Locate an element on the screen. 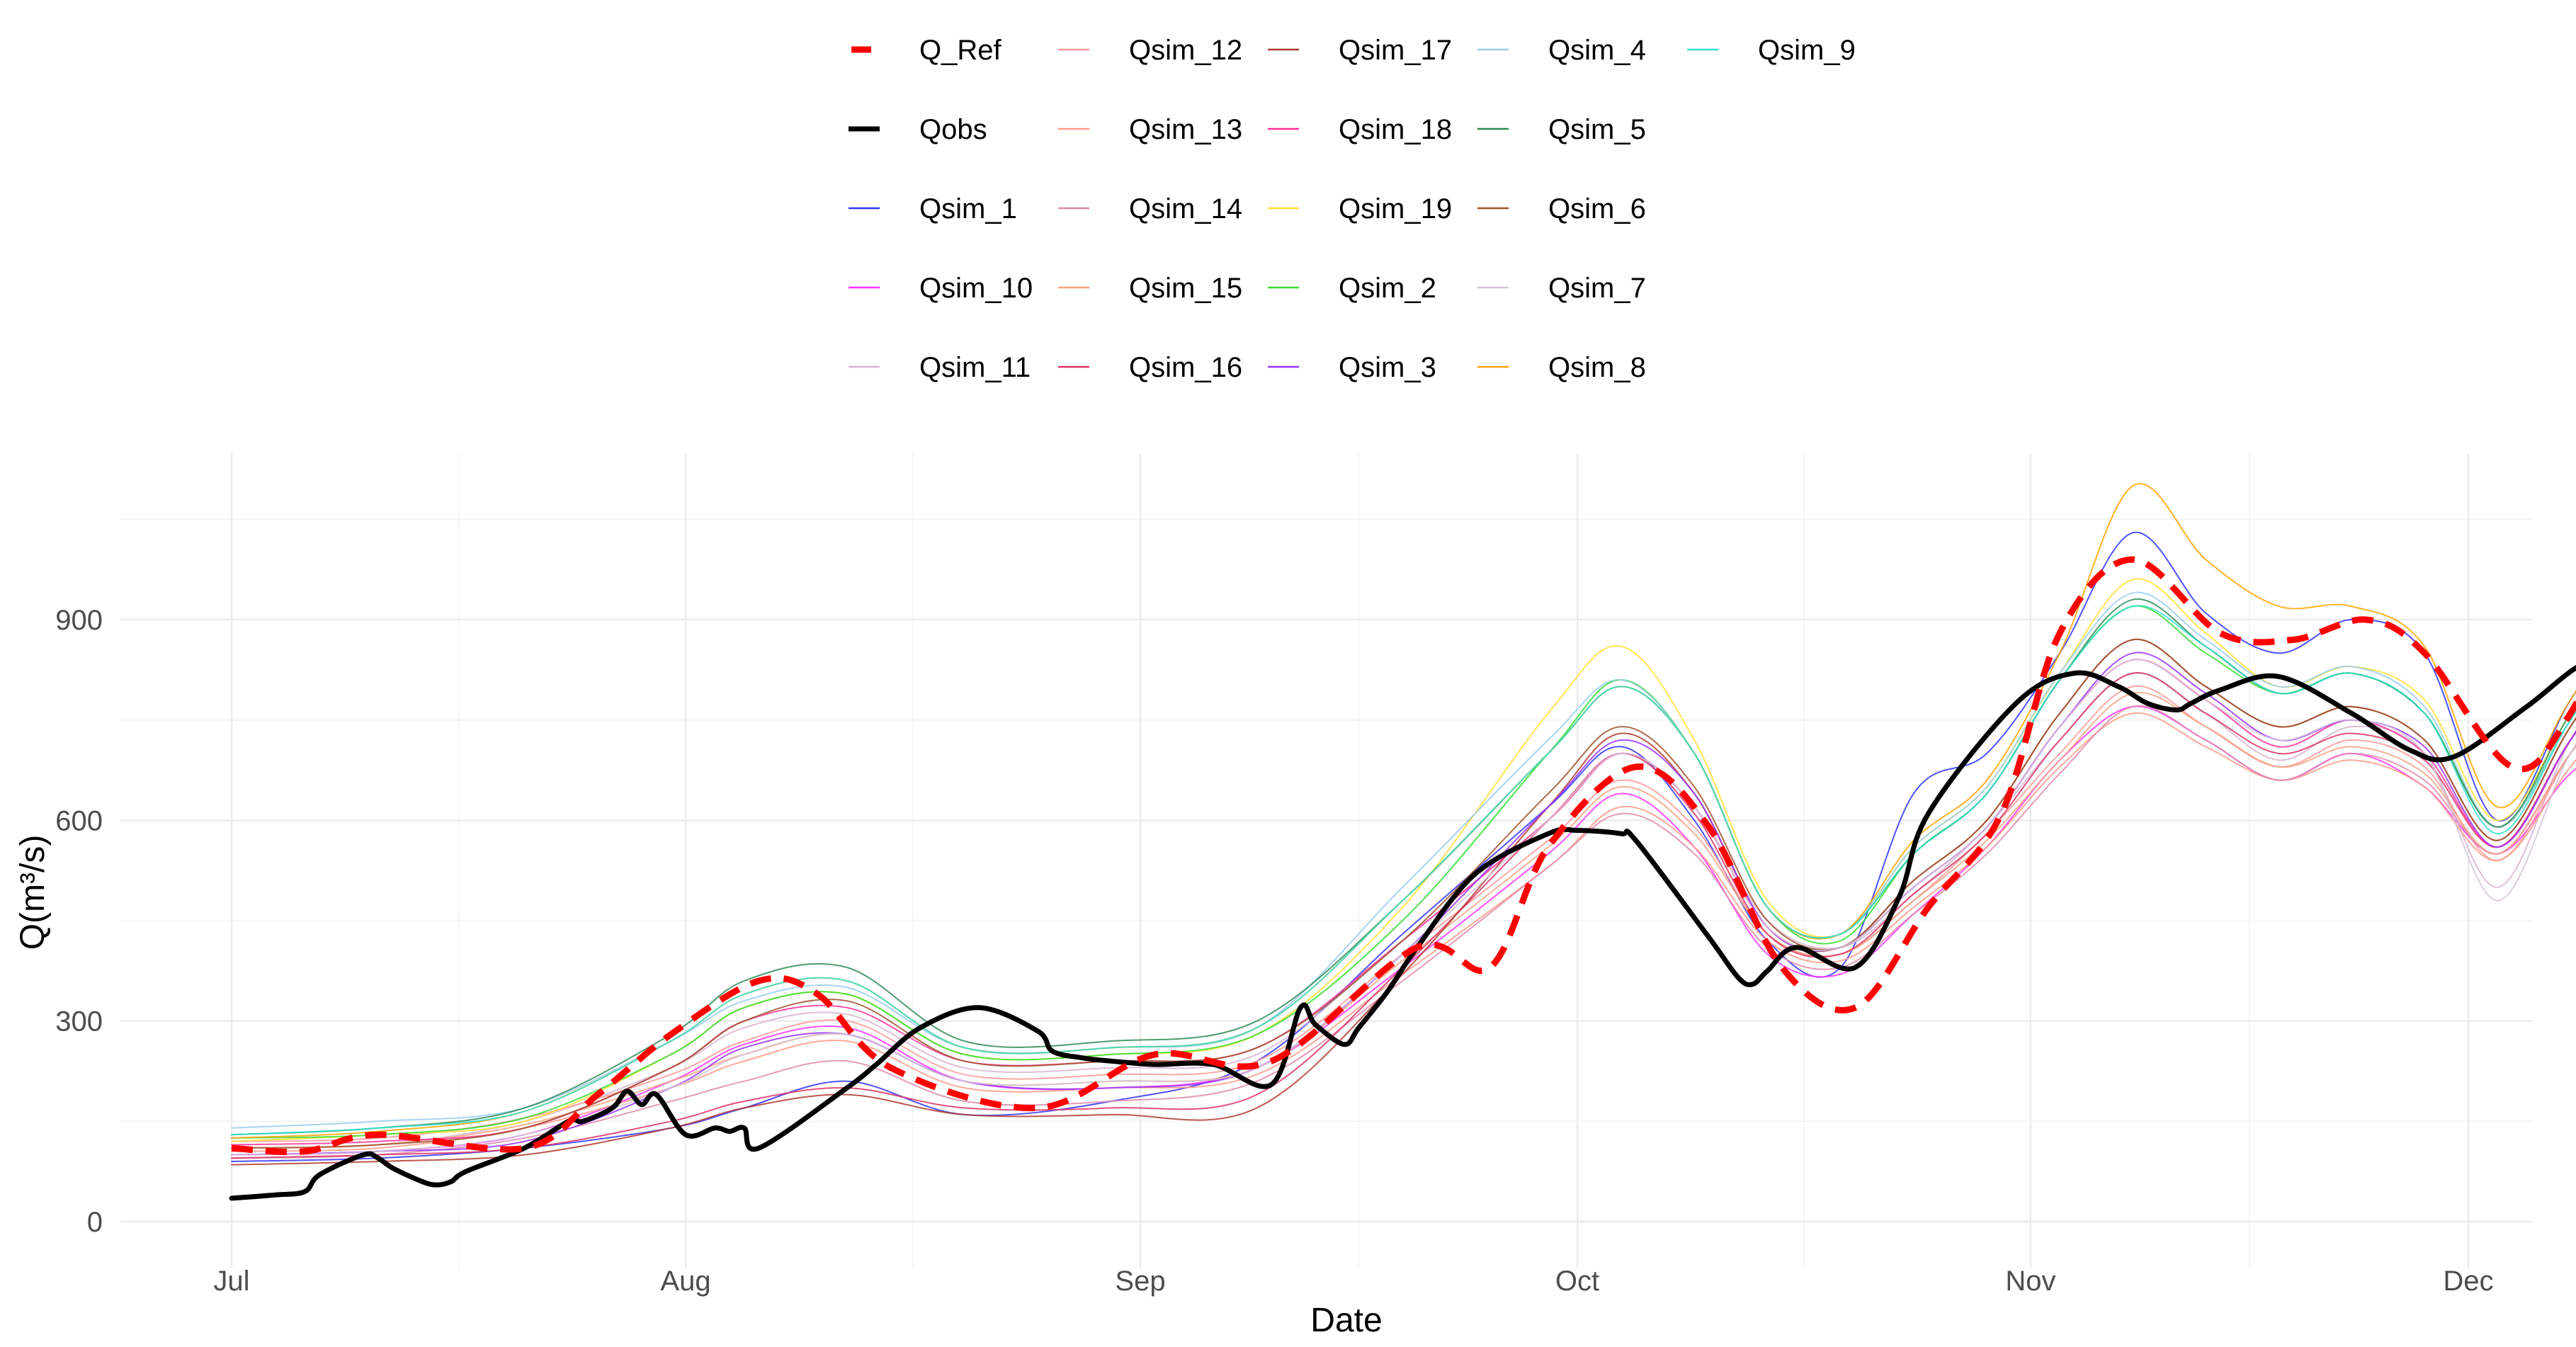 The width and height of the screenshot is (2576, 1347). legend-item-qobs: Qobs is located at coordinates (918, 129).